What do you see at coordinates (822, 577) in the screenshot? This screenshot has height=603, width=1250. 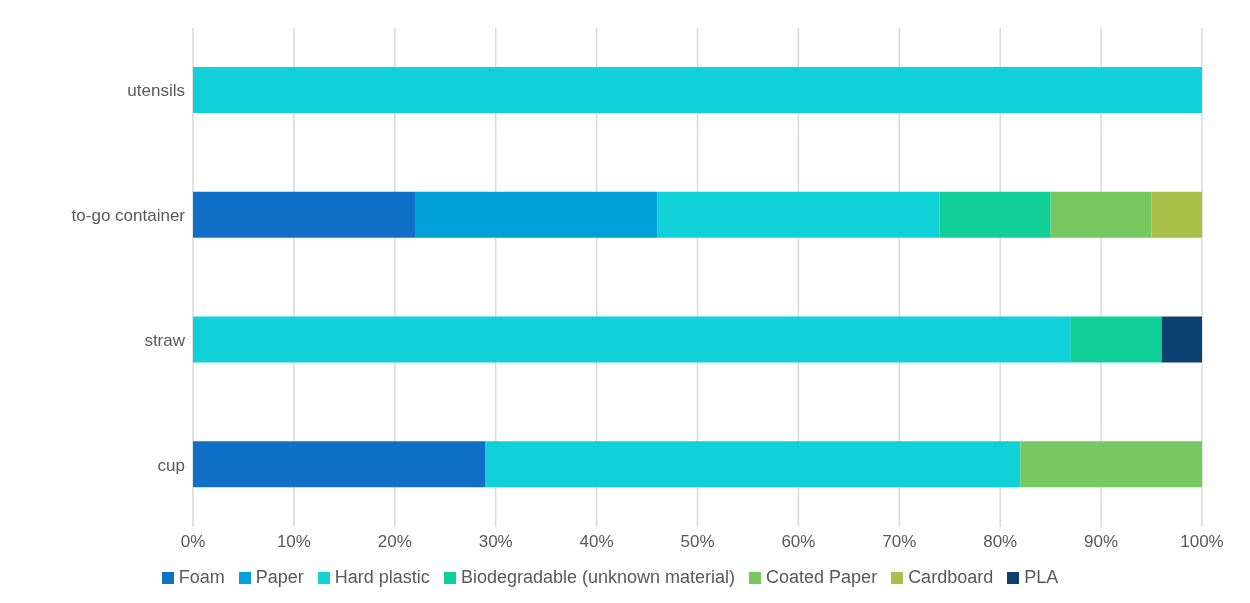 I see `legend-label: Coated Paper` at bounding box center [822, 577].